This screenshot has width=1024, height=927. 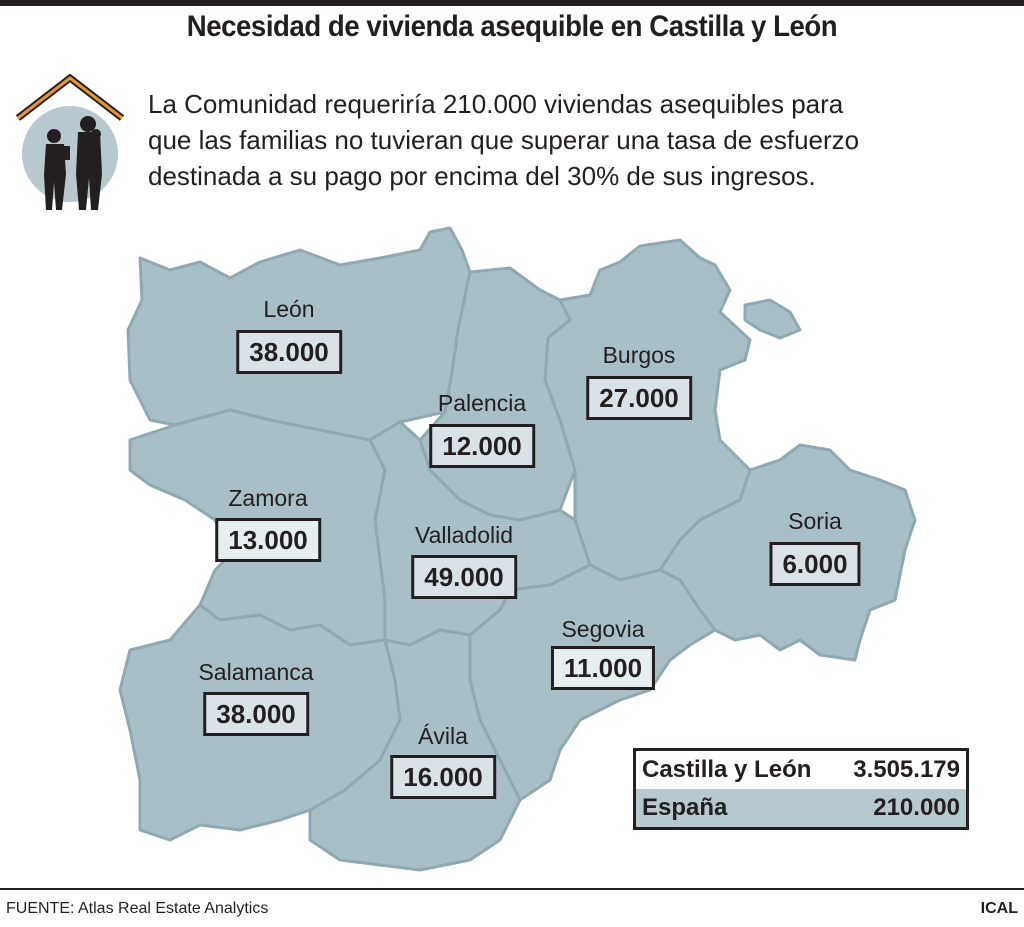 What do you see at coordinates (464, 577) in the screenshot?
I see `province-value-valladolid: 49.000` at bounding box center [464, 577].